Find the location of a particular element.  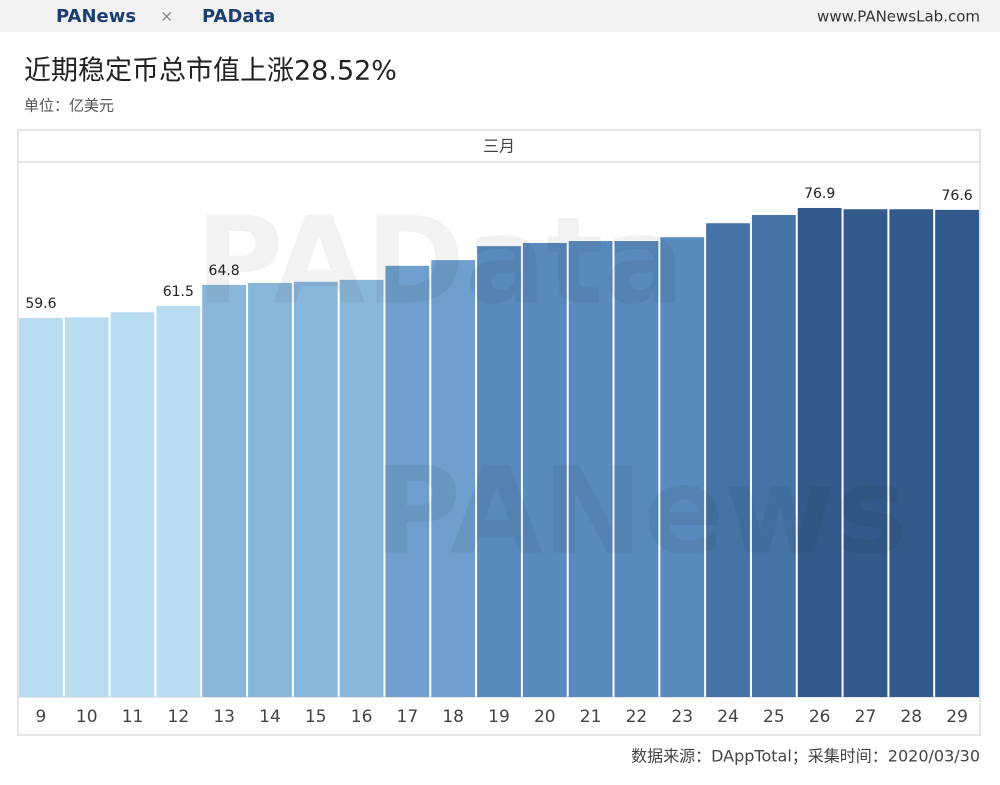

x-tick-label: 9 is located at coordinates (40, 717).